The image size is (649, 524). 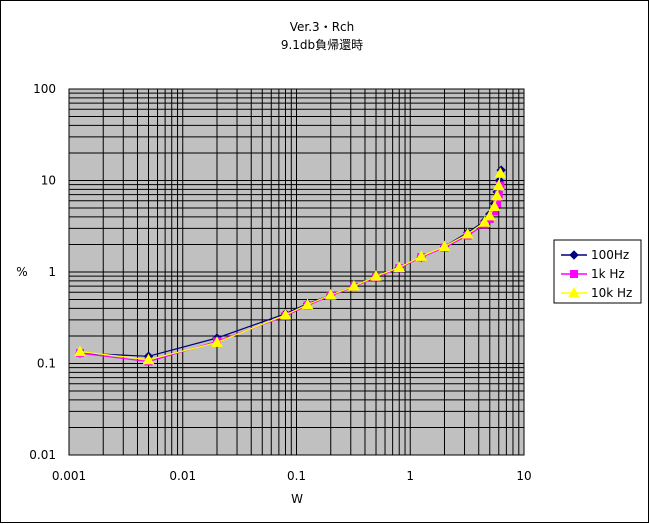 I want to click on y-tick-label: 100, so click(x=44, y=89).